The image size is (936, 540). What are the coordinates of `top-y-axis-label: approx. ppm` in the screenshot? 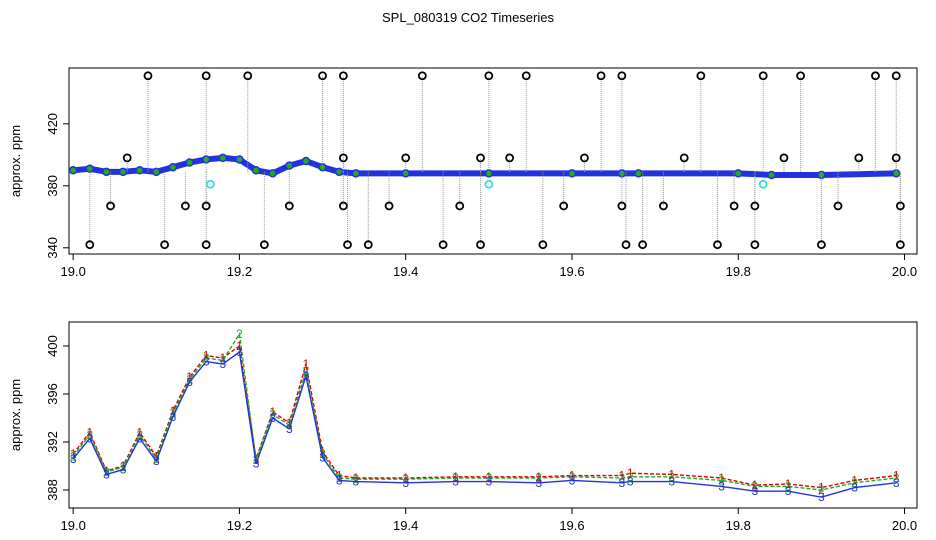 It's located at (15, 161).